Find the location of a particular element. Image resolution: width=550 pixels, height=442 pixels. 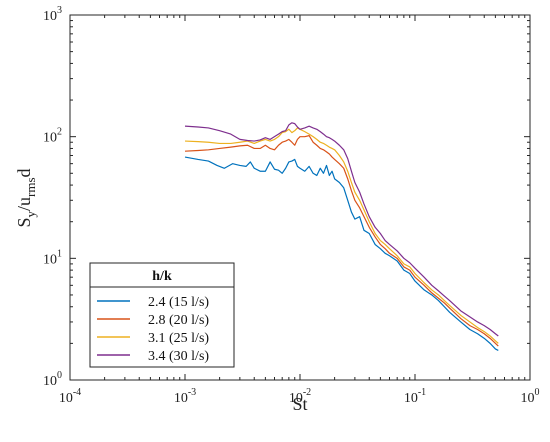

y-tick-label: 10² is located at coordinates (52, 136).